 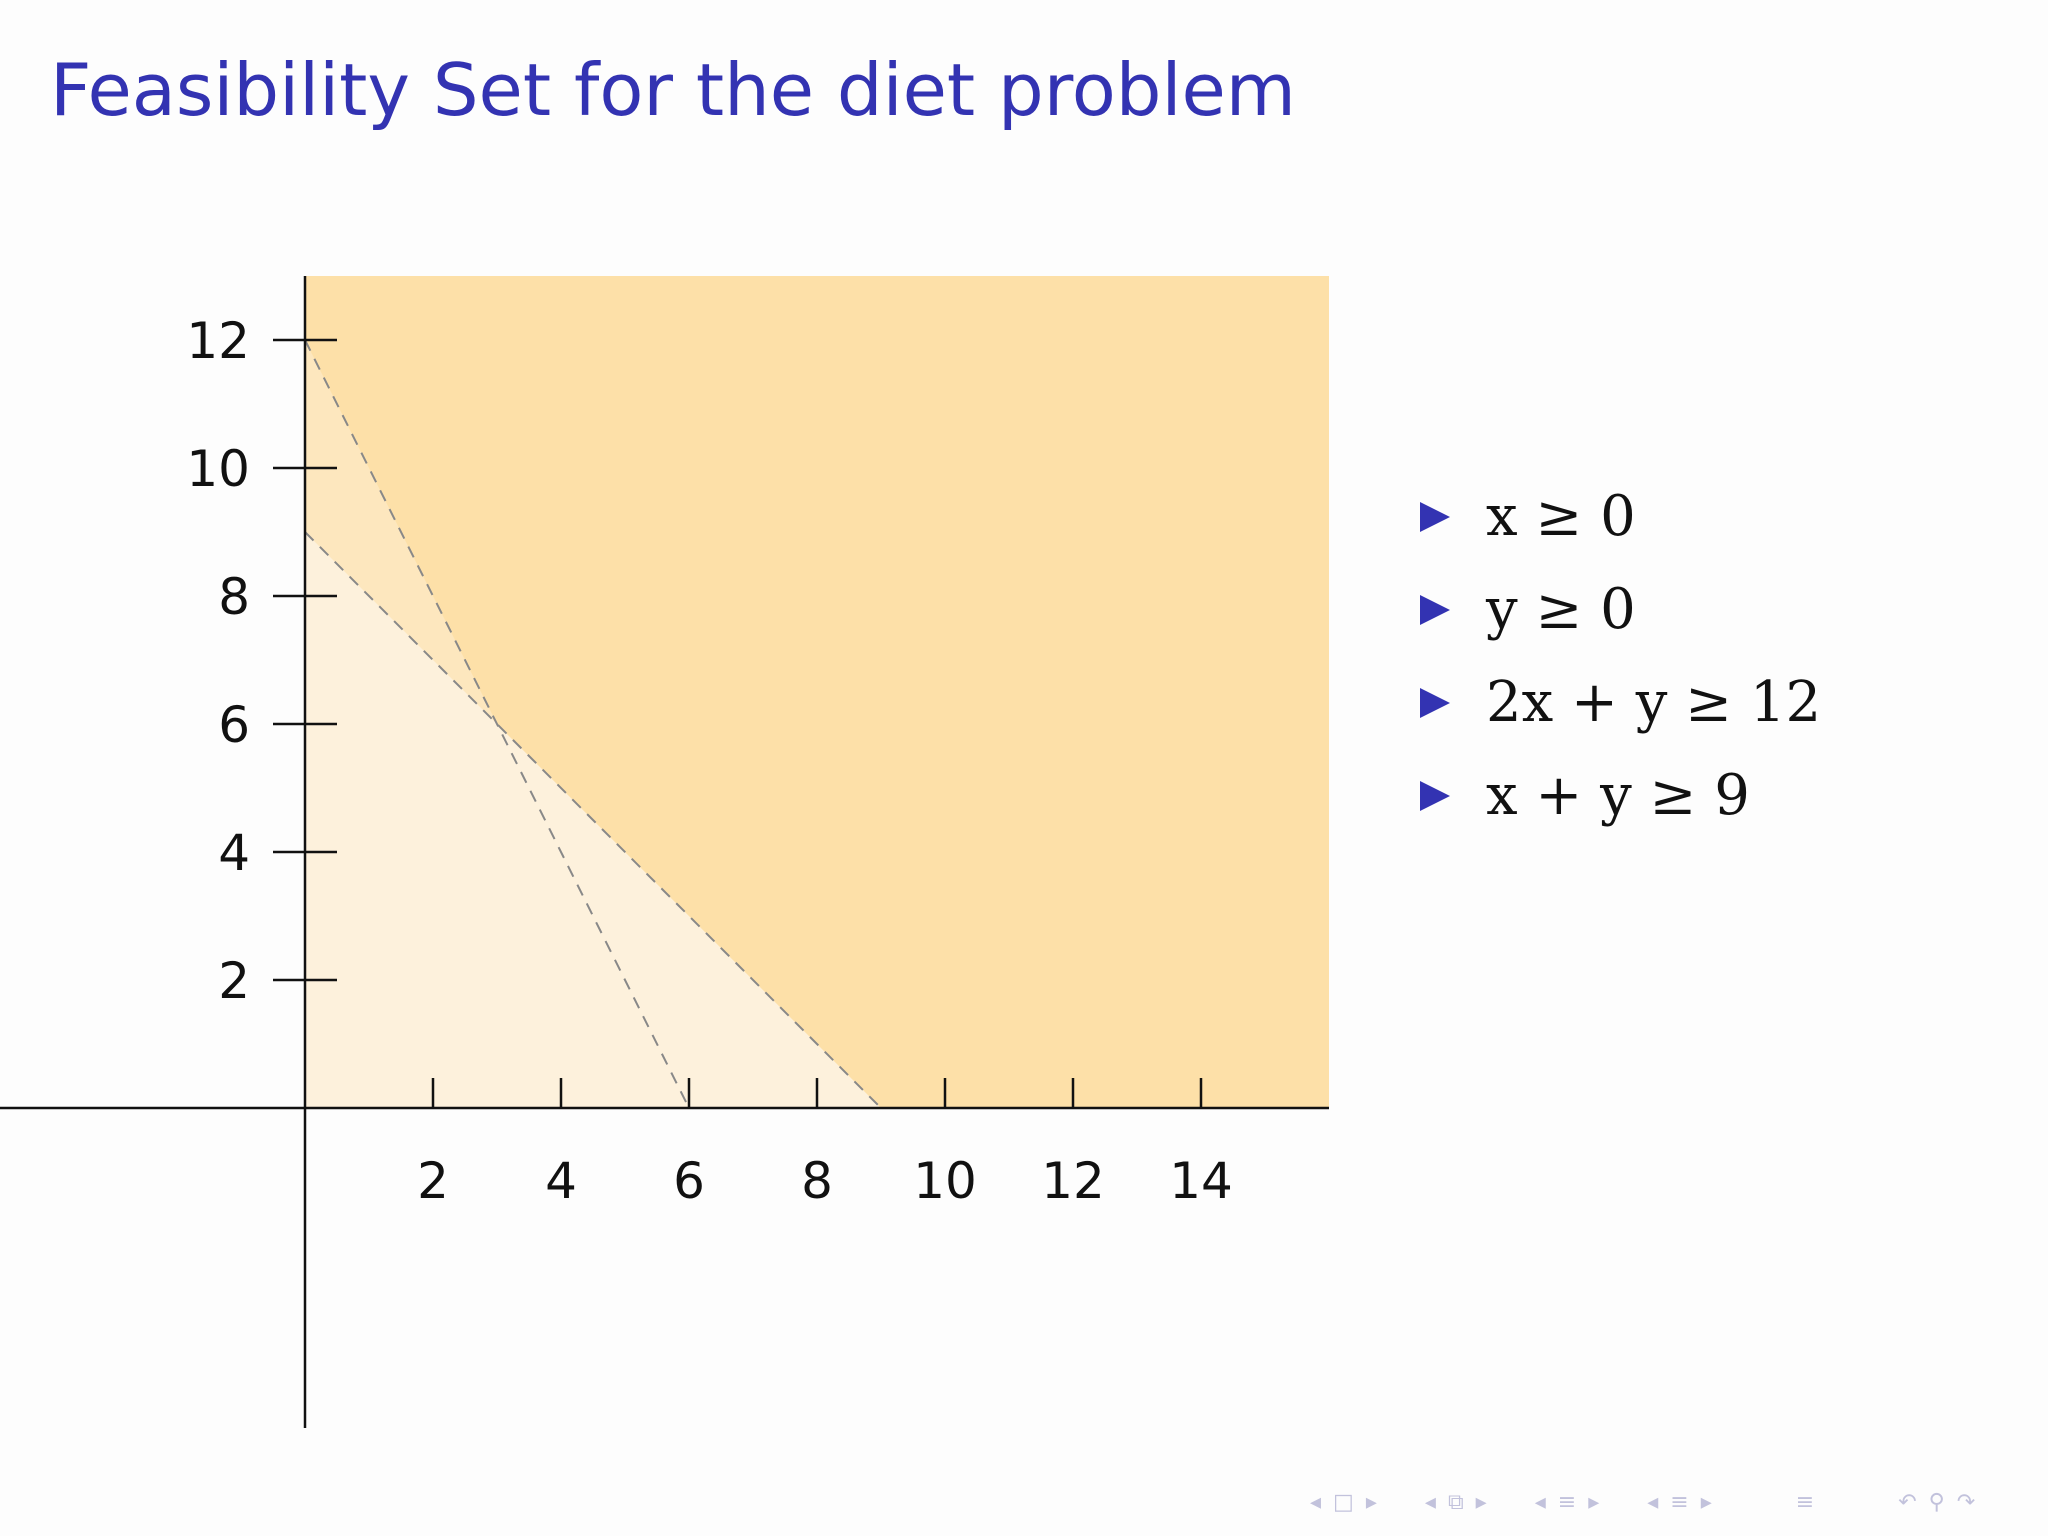 What do you see at coordinates (1201, 1181) in the screenshot?
I see `x-tick-label: 14` at bounding box center [1201, 1181].